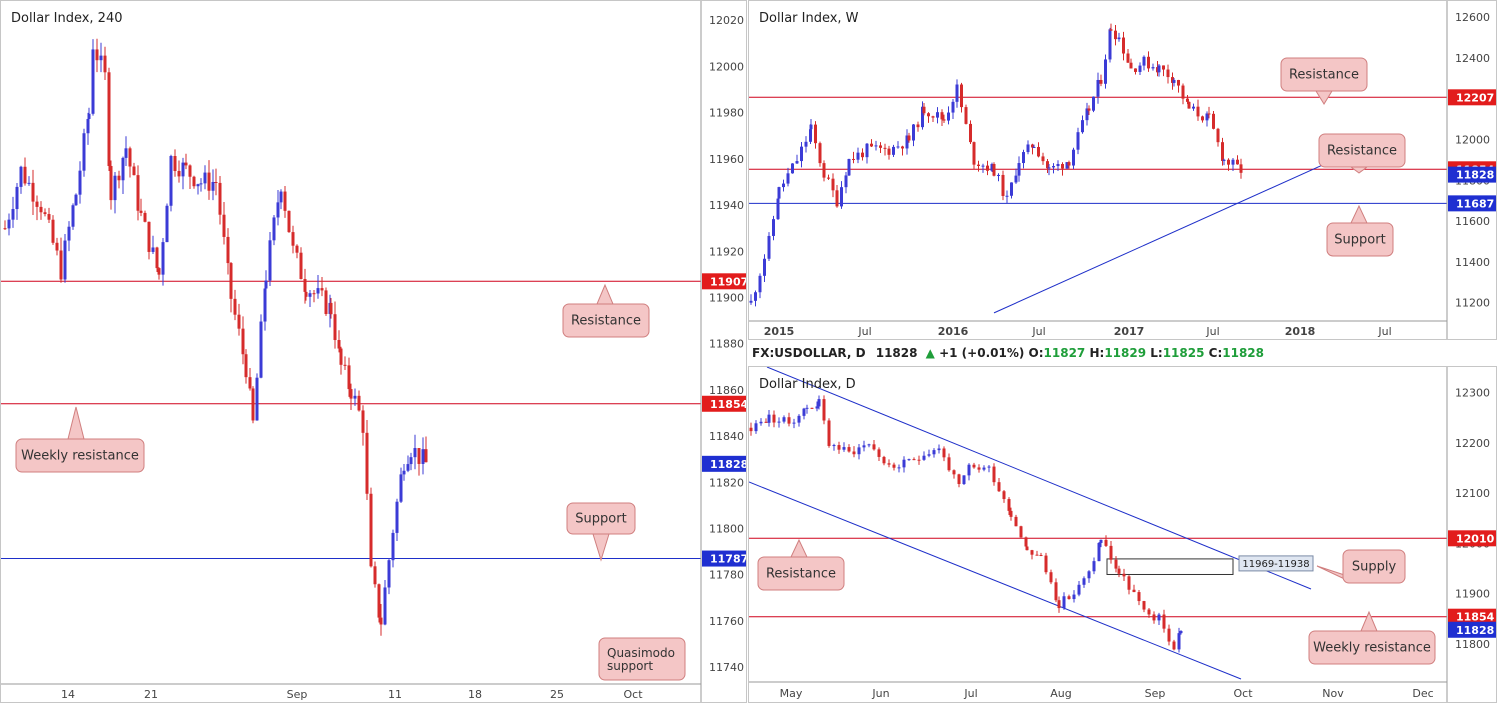 This screenshot has height=703, width=1497. I want to click on daily-candles, so click(966, 524).